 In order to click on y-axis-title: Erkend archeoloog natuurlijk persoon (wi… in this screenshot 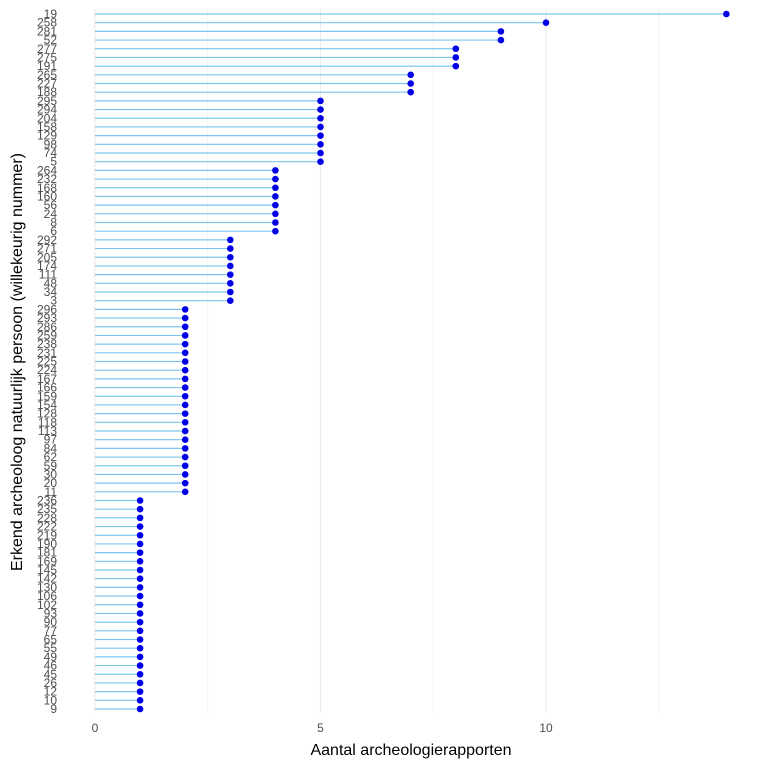, I will do `click(17, 362)`.